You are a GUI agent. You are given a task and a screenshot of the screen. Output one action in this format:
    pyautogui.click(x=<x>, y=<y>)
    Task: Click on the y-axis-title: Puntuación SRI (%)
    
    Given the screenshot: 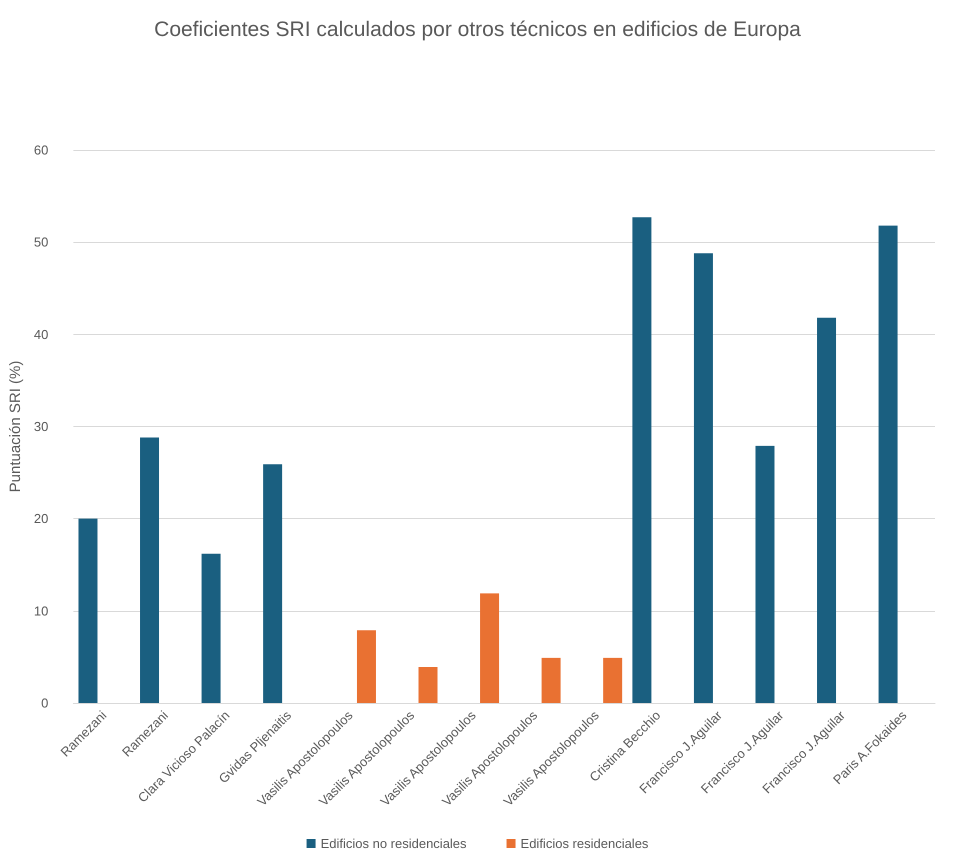 What is the action you would take?
    pyautogui.click(x=15, y=426)
    